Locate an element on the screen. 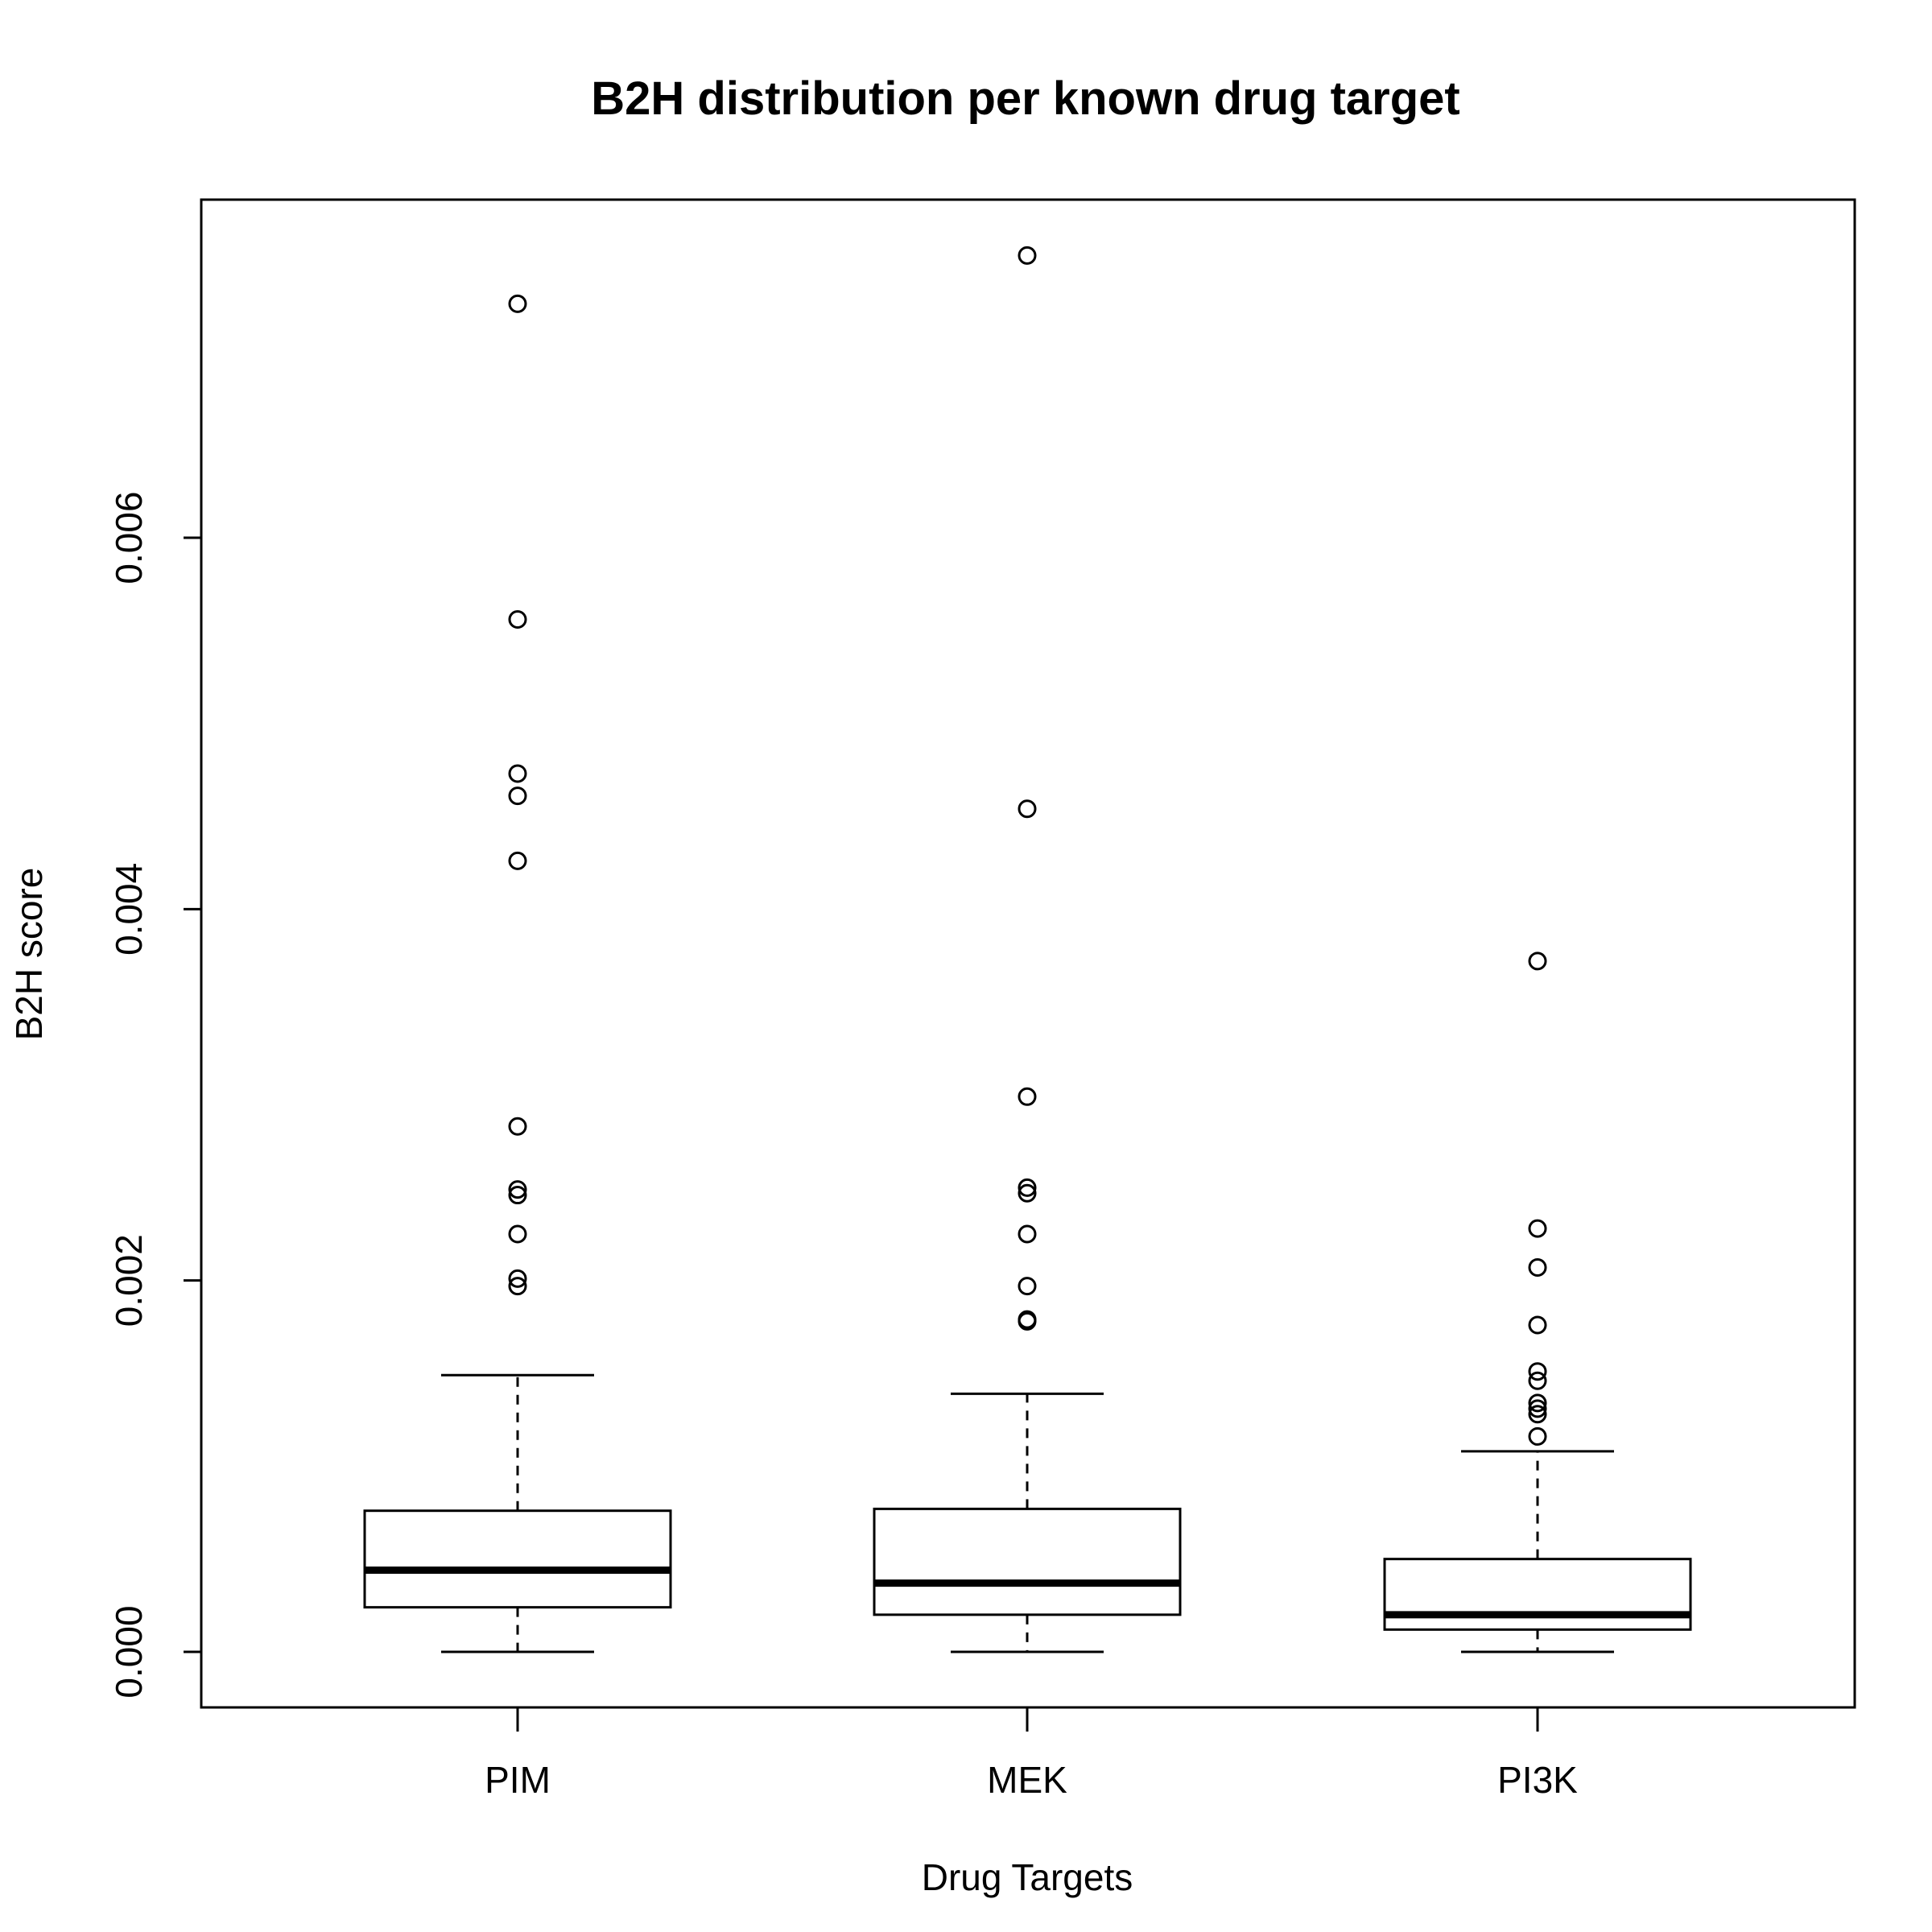 The height and width of the screenshot is (1932, 1932). box-pi3k is located at coordinates (1537, 1302).